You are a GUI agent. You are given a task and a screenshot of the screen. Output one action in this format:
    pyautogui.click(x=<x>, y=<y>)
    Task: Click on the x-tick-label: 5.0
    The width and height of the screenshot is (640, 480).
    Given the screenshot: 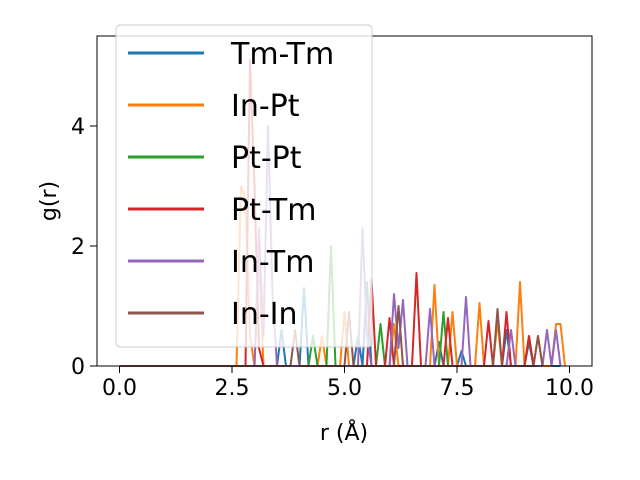 What is the action you would take?
    pyautogui.click(x=344, y=388)
    